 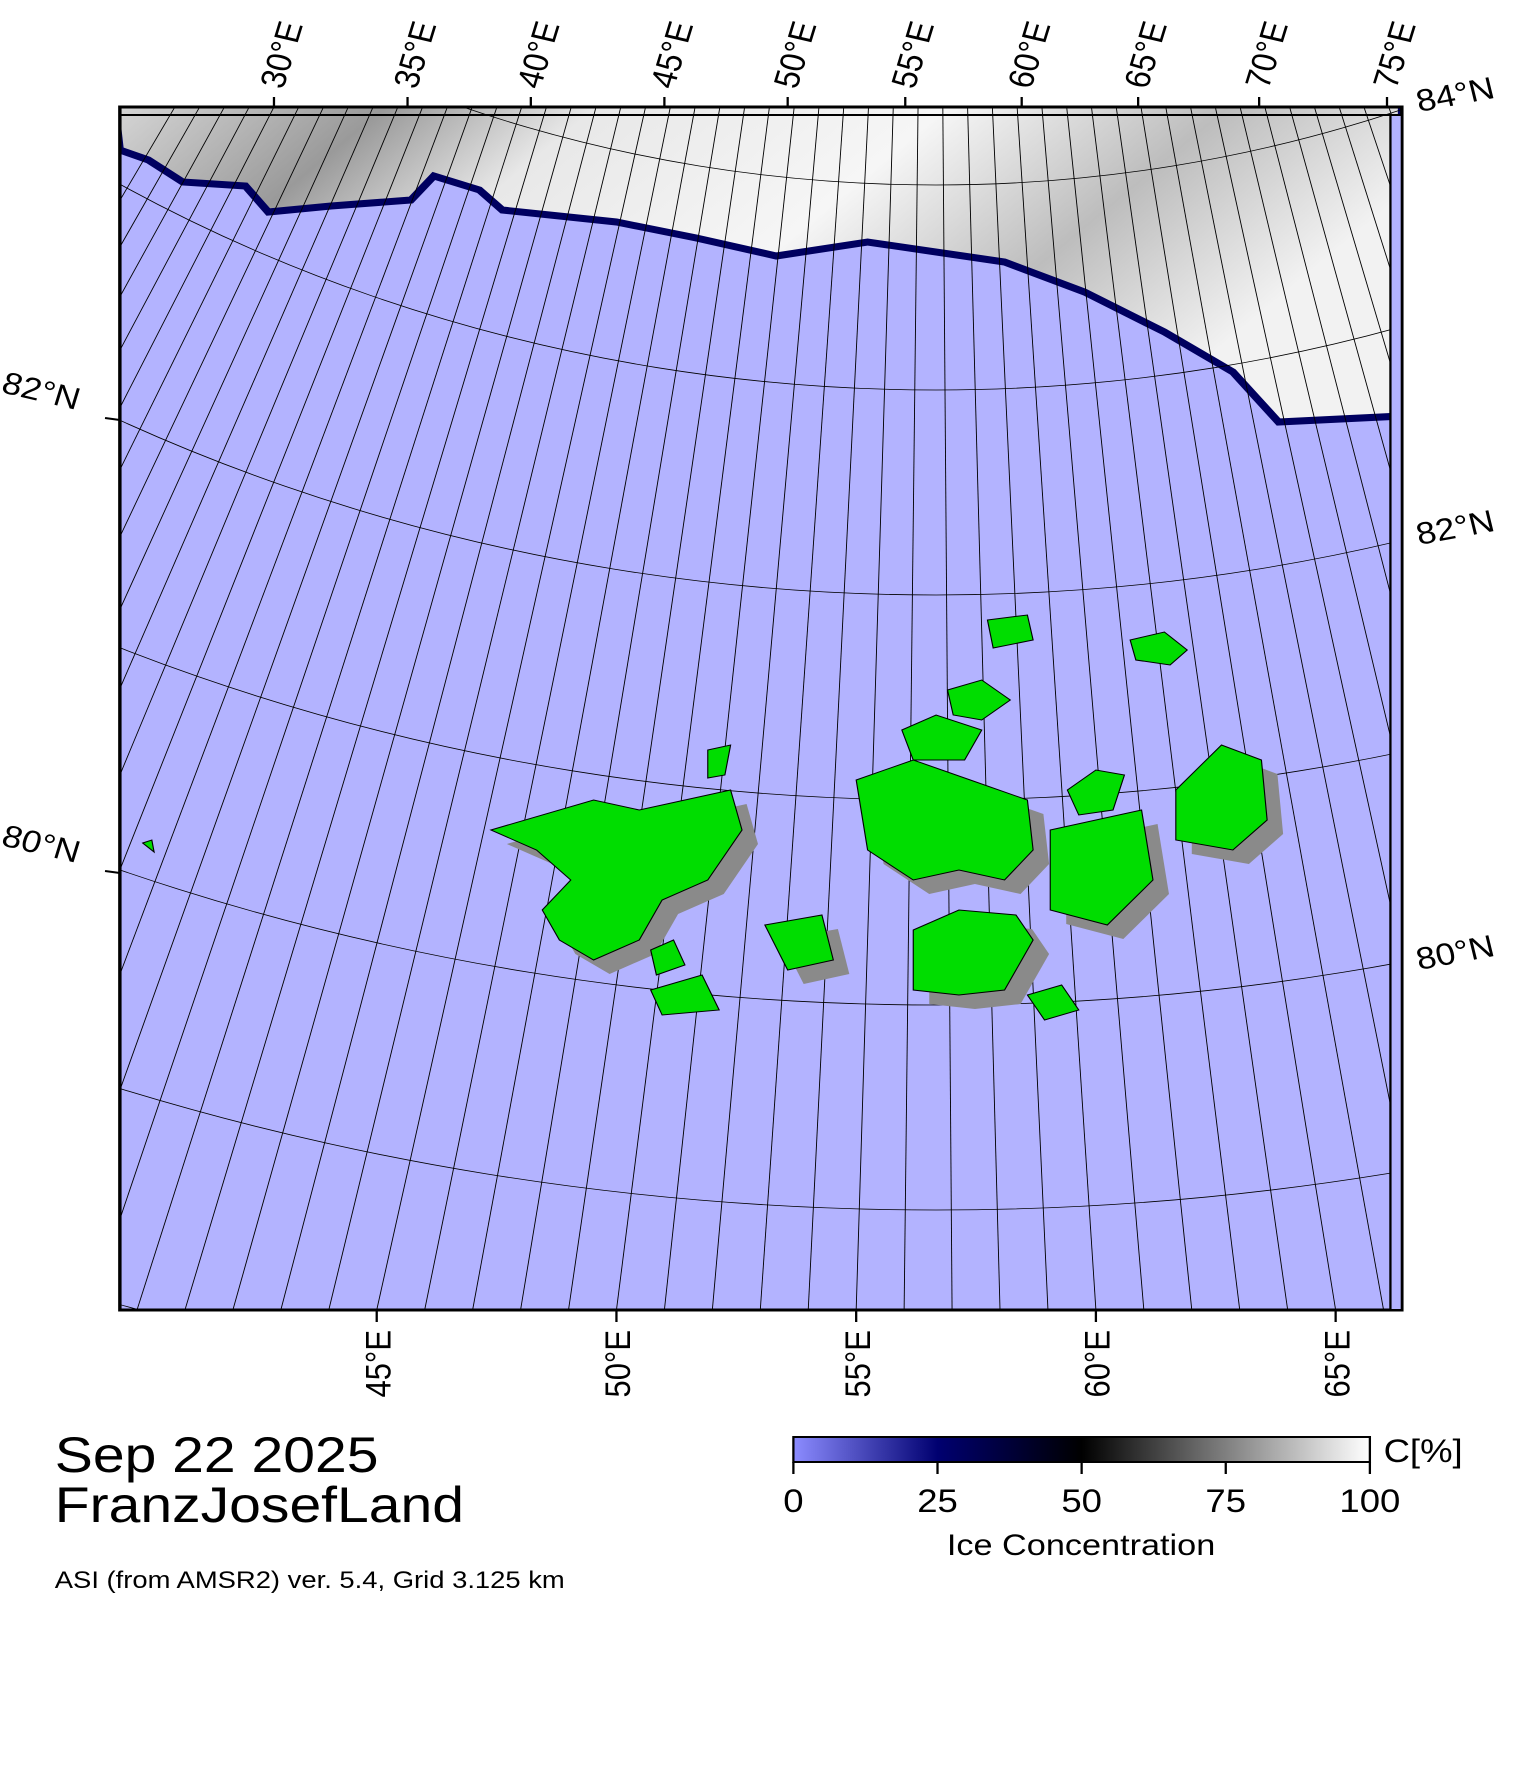 I want to click on bottom-lon-label: 65°E, so click(x=1337, y=1364).